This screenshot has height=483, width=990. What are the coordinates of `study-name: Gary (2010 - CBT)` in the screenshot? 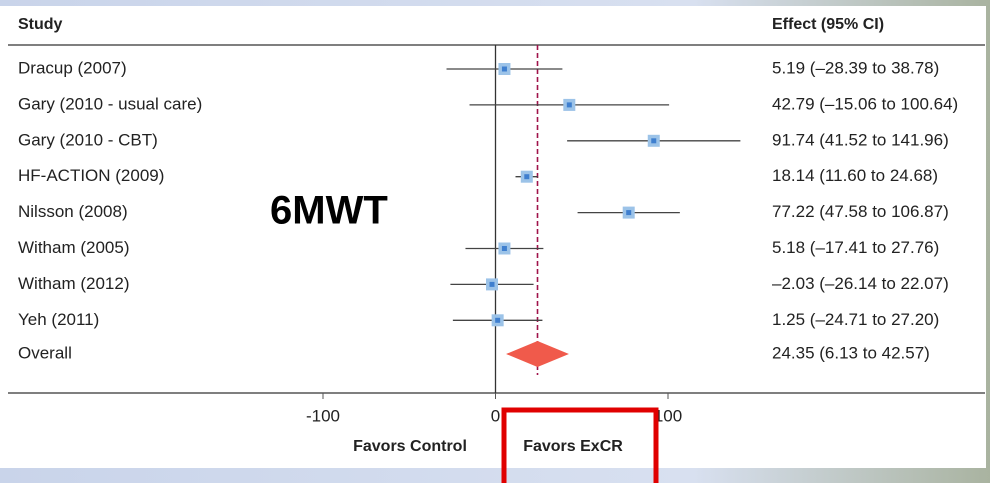 It's located at (88, 139).